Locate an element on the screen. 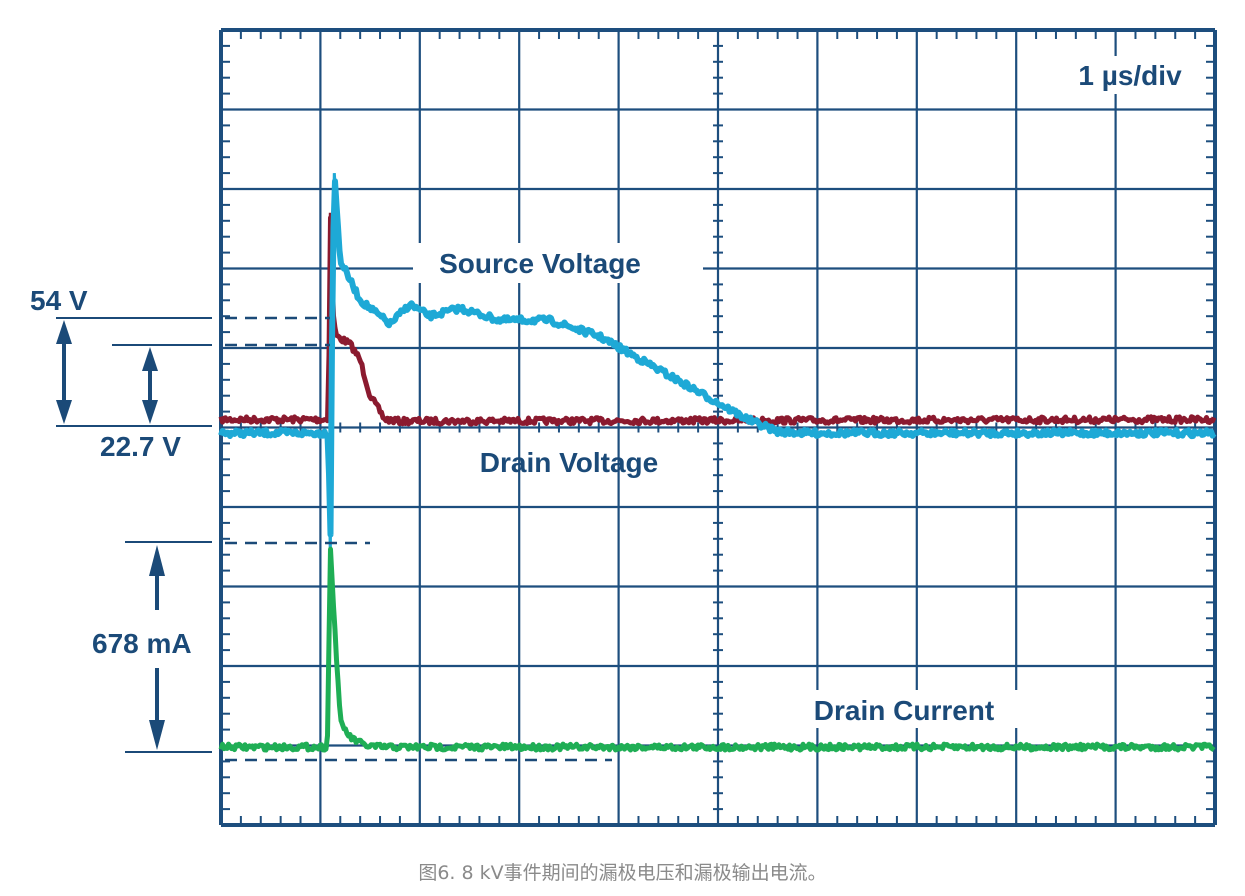 This screenshot has height=896, width=1245. drain-voltage-label: Drain Voltage is located at coordinates (569, 462).